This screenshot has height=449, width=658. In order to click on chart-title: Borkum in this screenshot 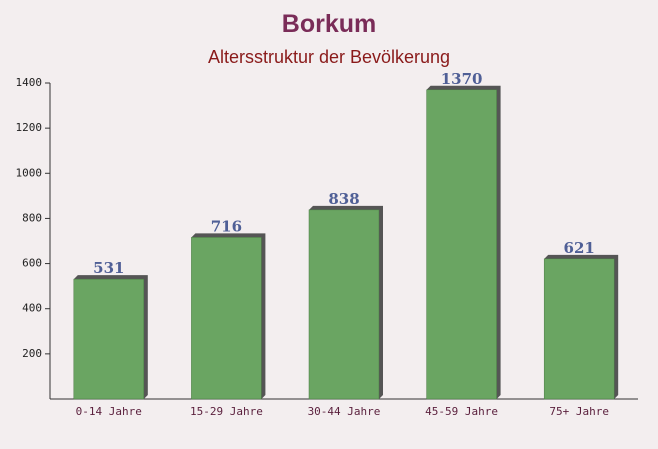, I will do `click(329, 24)`.